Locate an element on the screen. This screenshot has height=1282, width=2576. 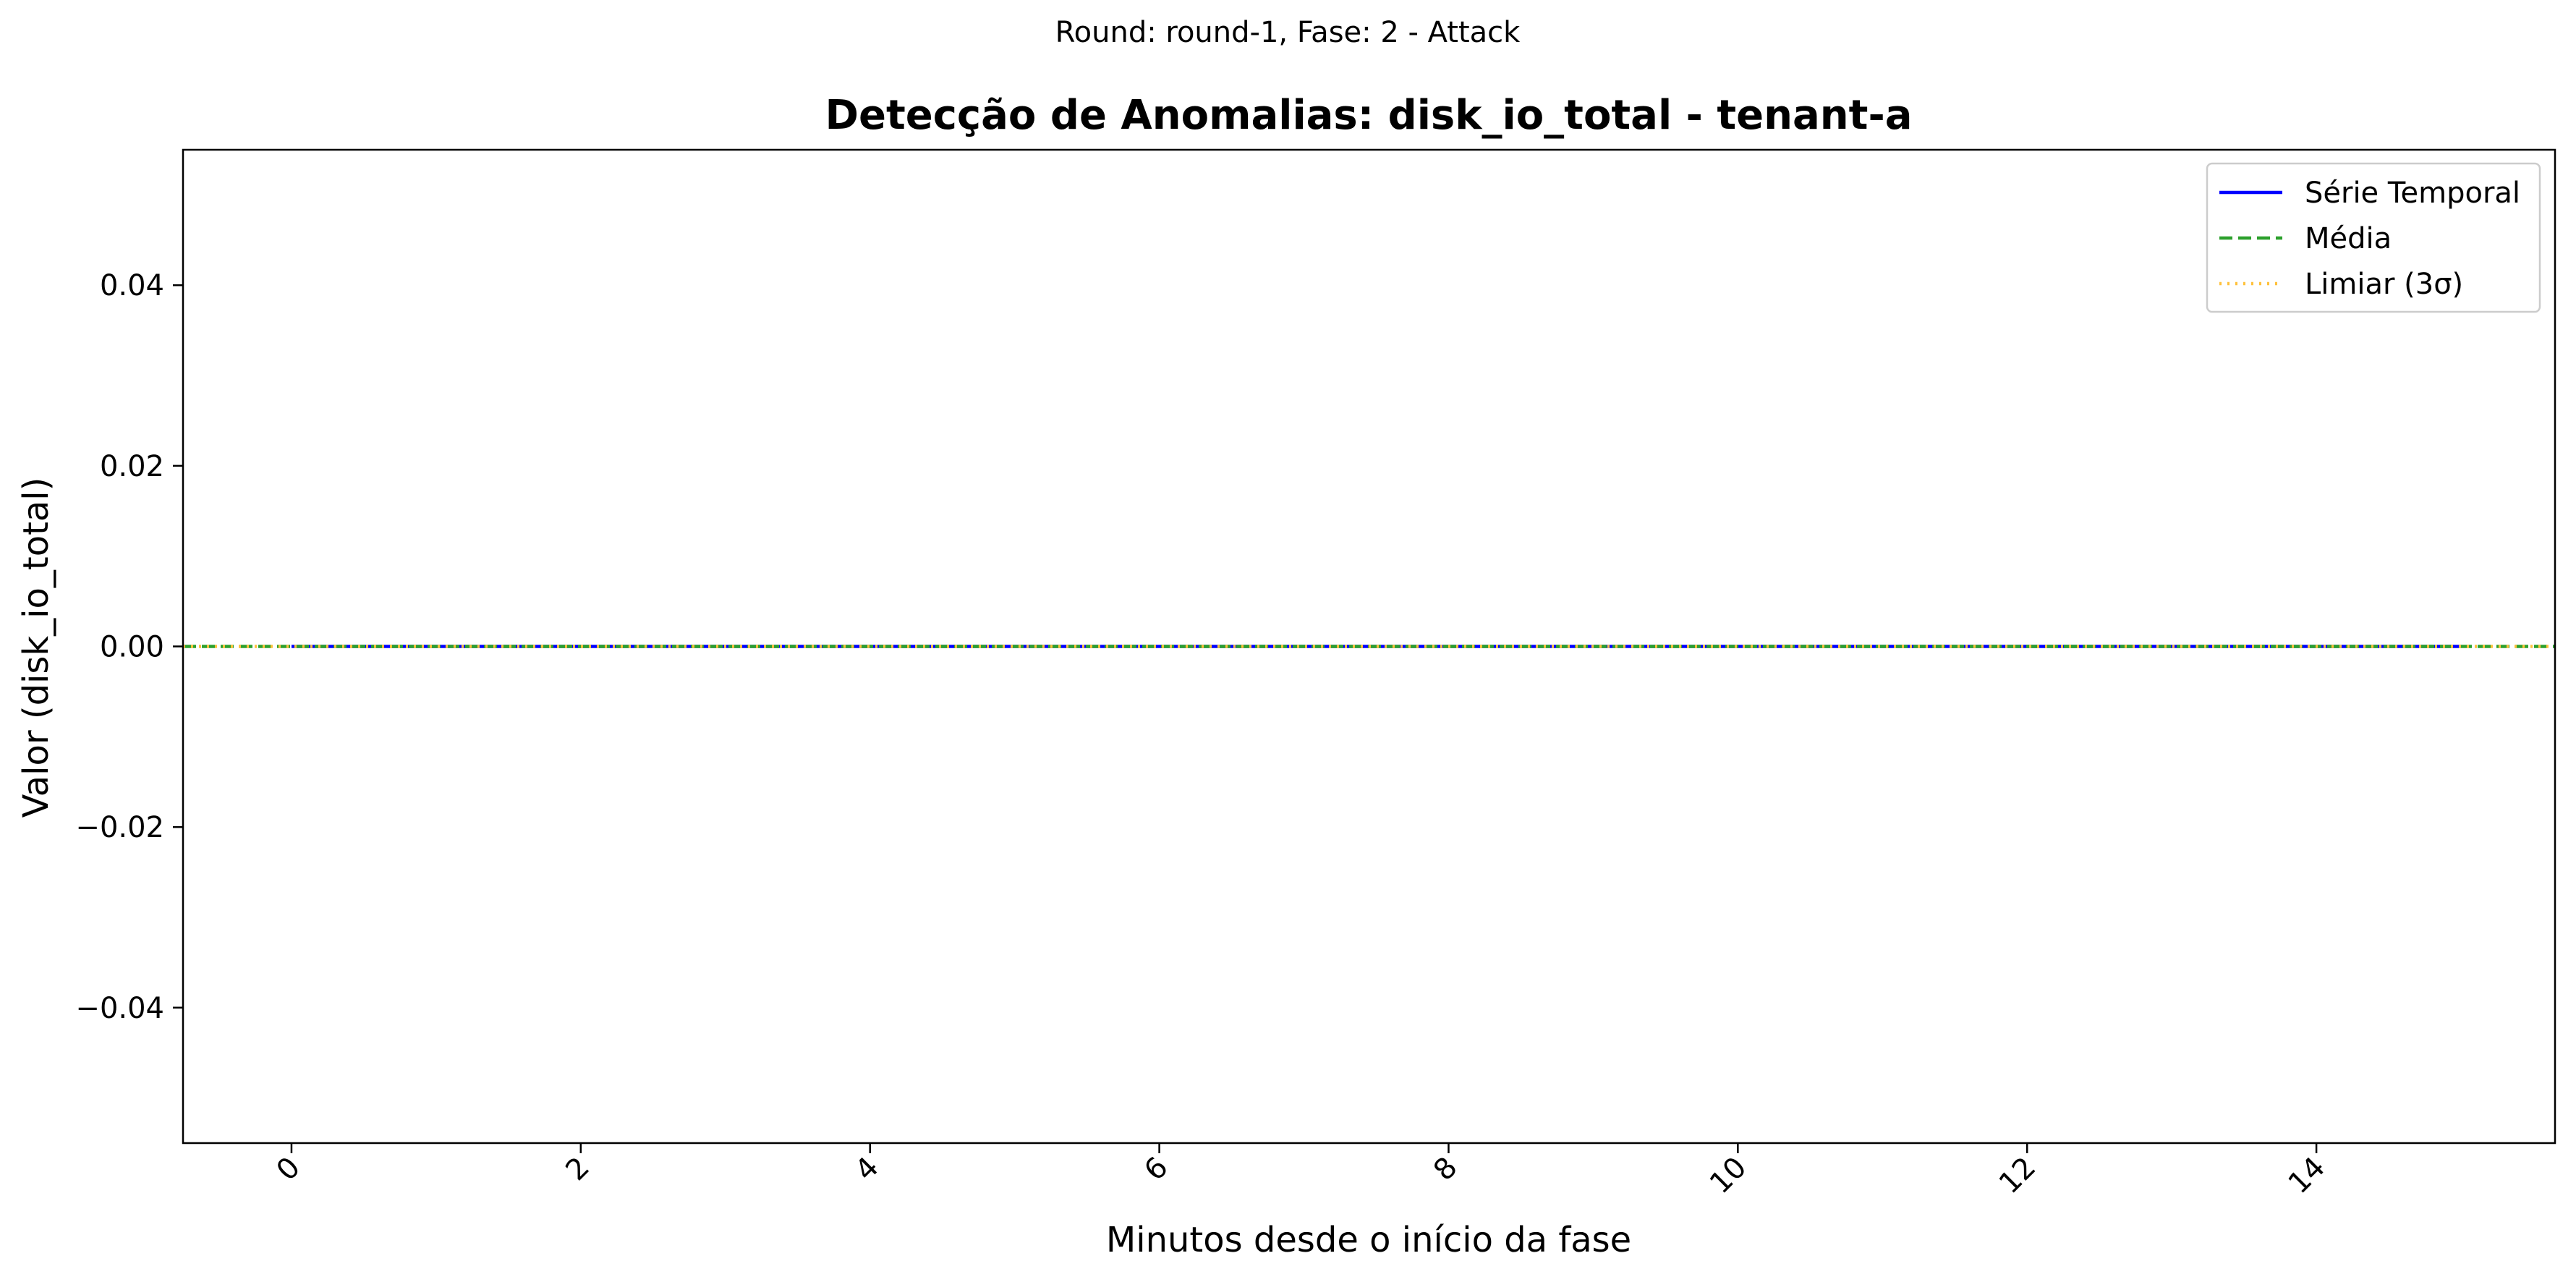
chart-suptitle: Round: round-1, Fase: 2 - Attack is located at coordinates (1288, 32).